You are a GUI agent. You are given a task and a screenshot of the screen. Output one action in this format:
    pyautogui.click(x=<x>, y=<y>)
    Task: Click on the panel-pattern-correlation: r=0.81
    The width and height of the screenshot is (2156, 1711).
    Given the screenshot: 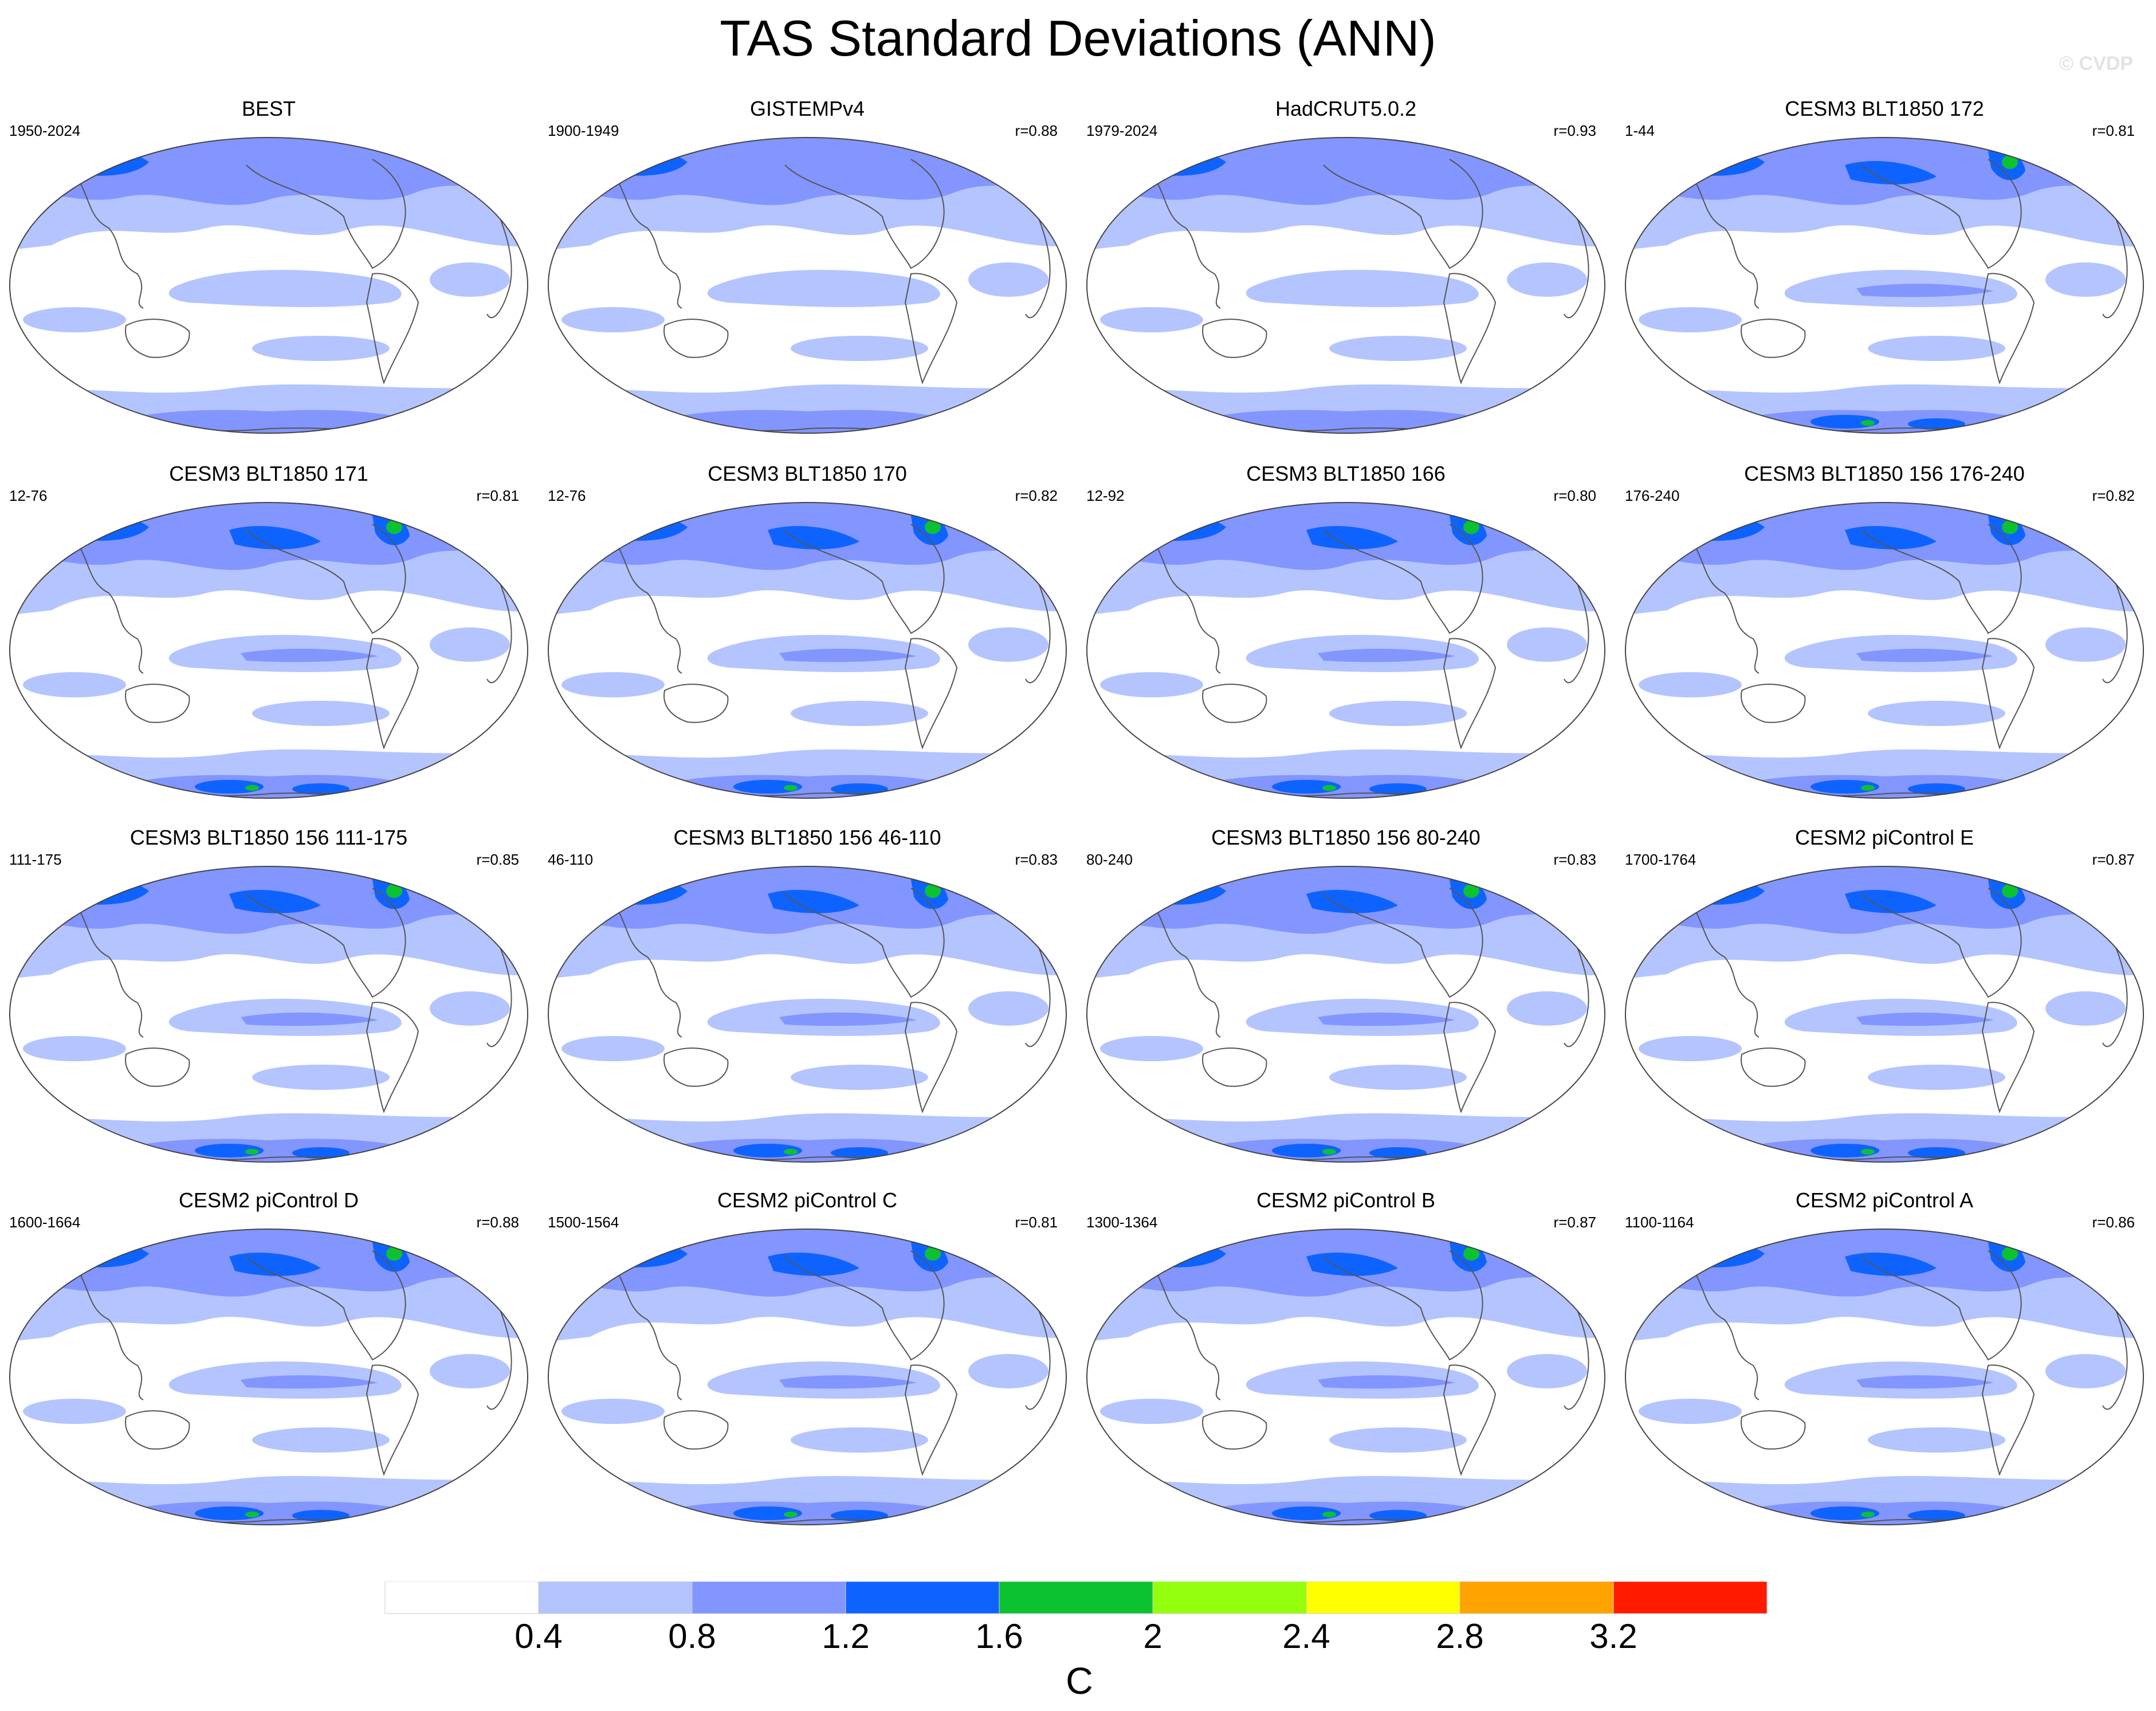 What is the action you would take?
    pyautogui.click(x=497, y=495)
    